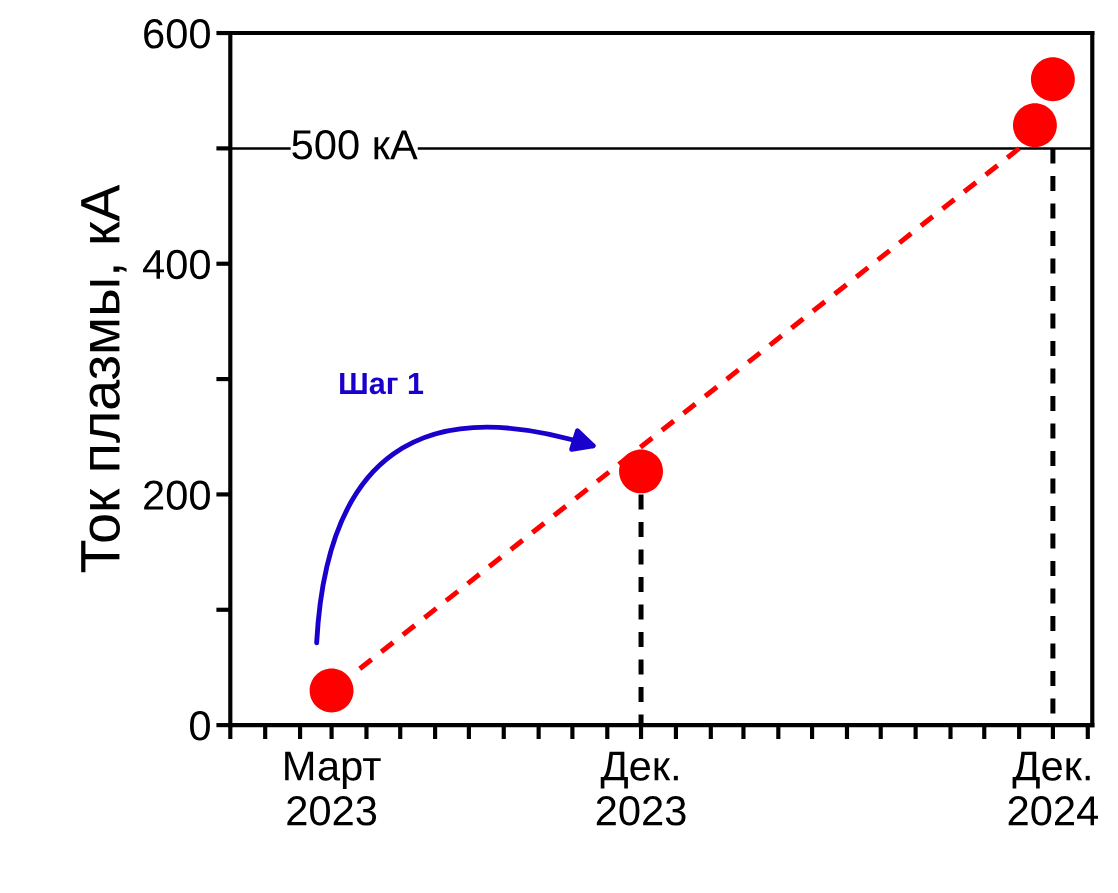 The image size is (1118, 893). I want to click on y-tick-label: 400, so click(176, 264).